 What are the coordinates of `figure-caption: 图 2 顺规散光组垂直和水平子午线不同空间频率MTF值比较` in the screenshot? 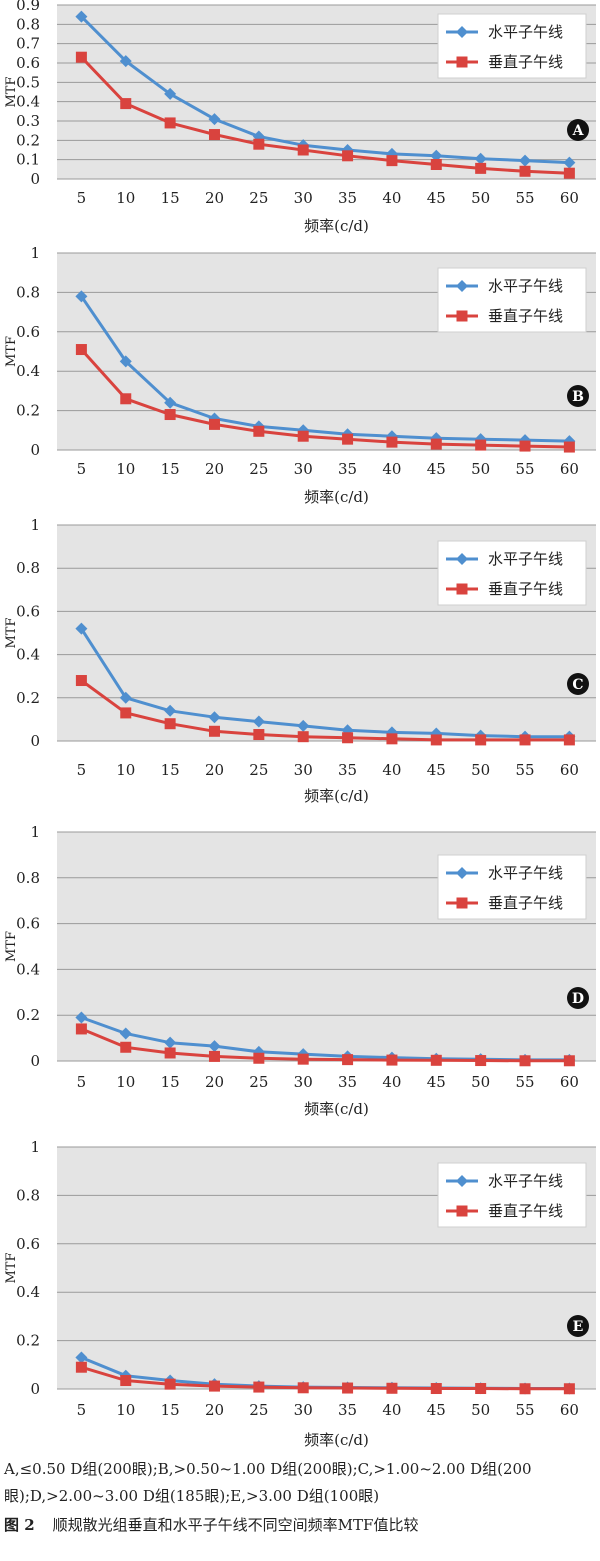 It's located at (300, 1525).